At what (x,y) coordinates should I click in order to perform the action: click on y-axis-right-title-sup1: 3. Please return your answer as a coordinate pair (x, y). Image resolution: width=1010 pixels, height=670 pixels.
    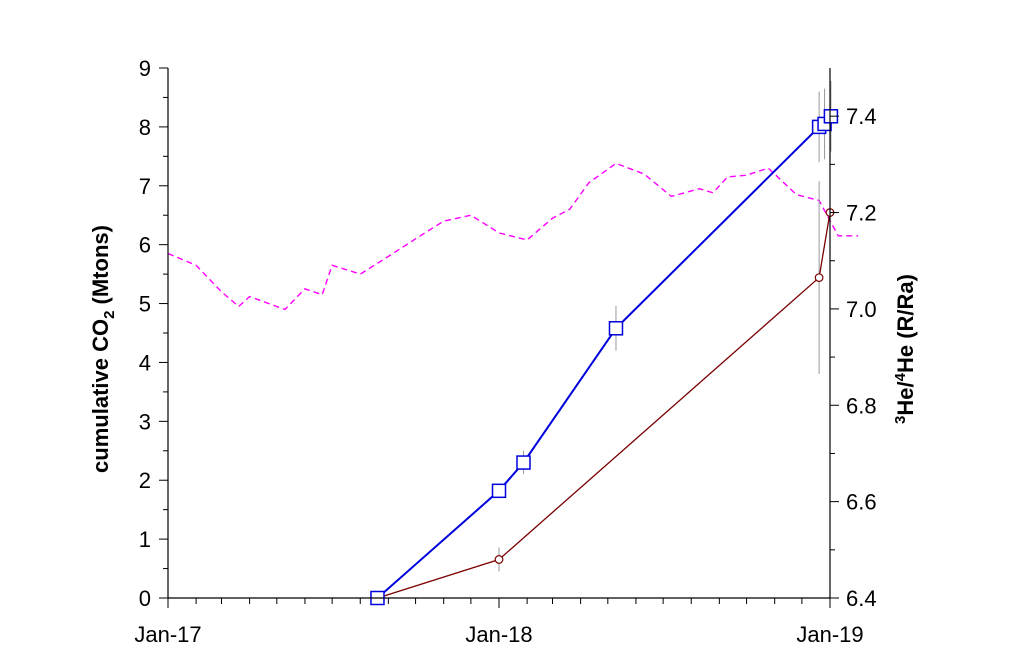
    Looking at the image, I should click on (900, 420).